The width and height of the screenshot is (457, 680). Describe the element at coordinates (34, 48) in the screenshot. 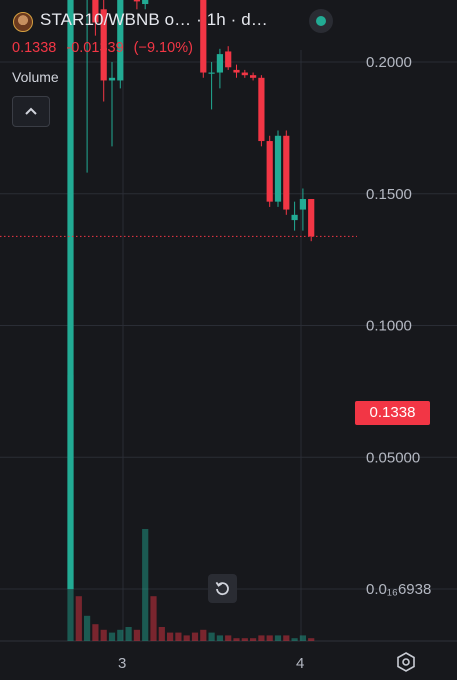

I see `current-price: 0.1338` at that location.